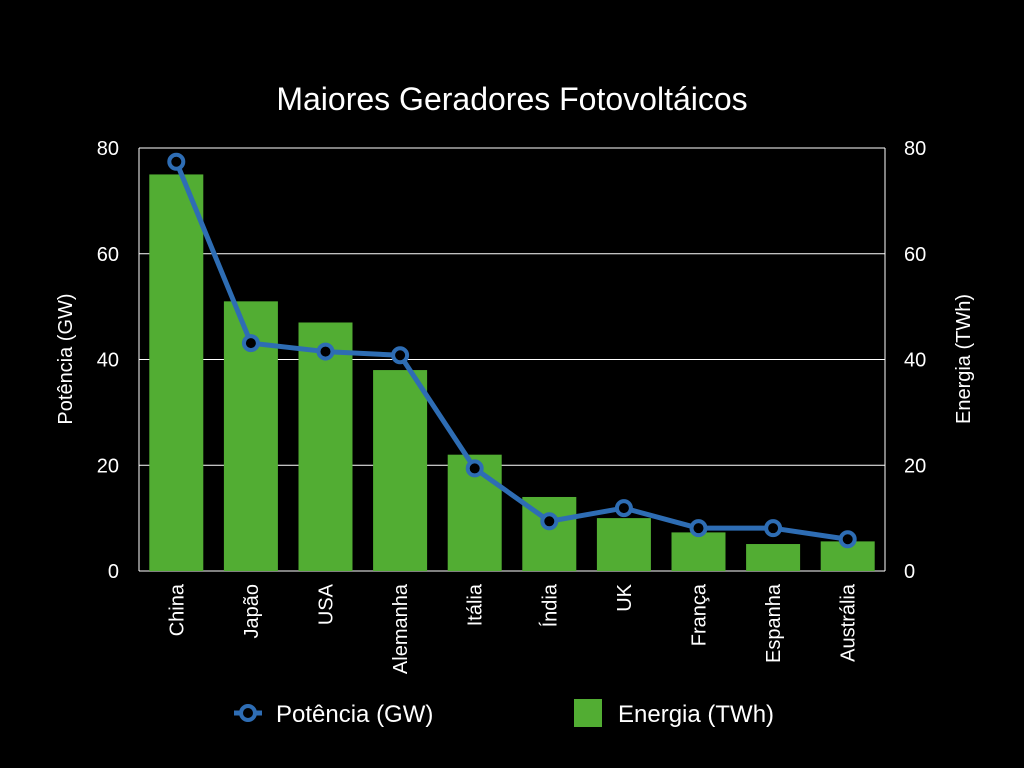  I want to click on left-axis-ticks: 0 20 40 60 80, so click(108, 360).